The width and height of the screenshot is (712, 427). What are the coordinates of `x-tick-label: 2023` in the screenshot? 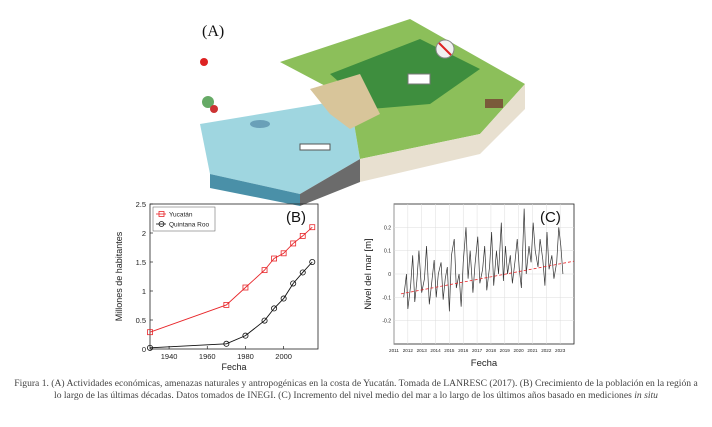 It's located at (560, 350).